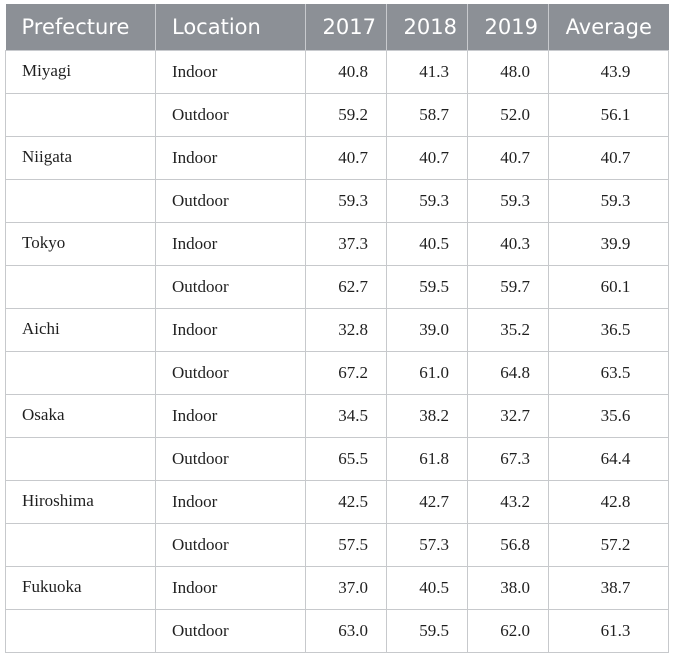 Image resolution: width=673 pixels, height=657 pixels. Describe the element at coordinates (80, 502) in the screenshot. I see `cell-prefecture: Hiroshima` at that location.